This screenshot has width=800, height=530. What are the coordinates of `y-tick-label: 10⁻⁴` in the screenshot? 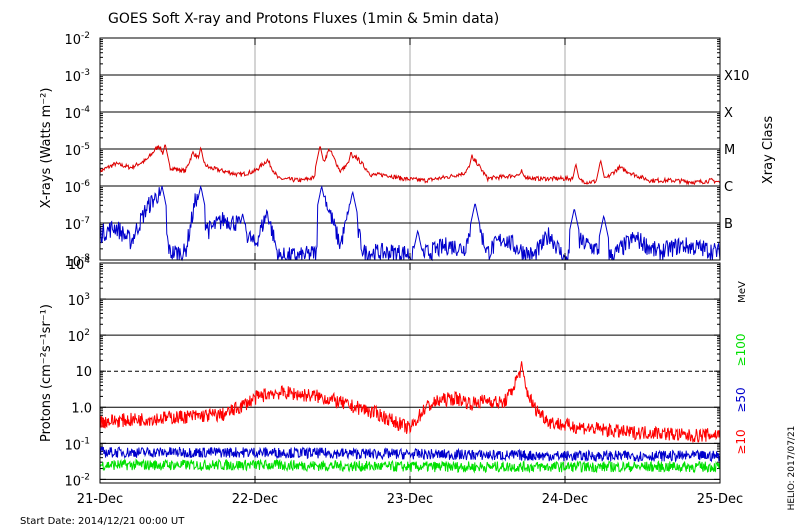 It's located at (77, 113).